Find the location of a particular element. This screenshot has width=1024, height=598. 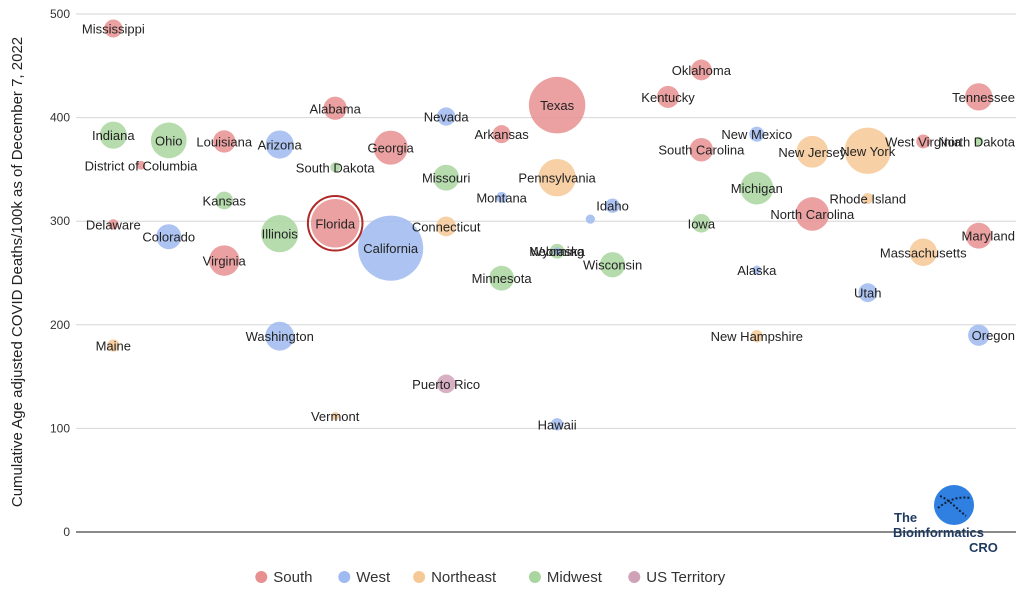

bubble-label: Idaho is located at coordinates (612, 206).